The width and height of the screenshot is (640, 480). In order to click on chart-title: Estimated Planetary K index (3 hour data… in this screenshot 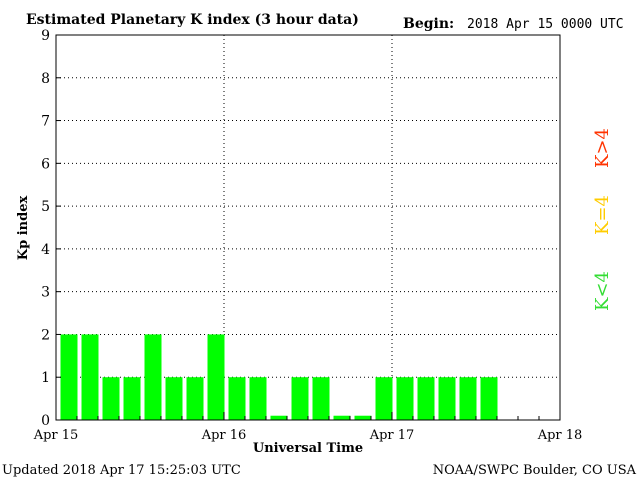, I will do `click(192, 20)`.